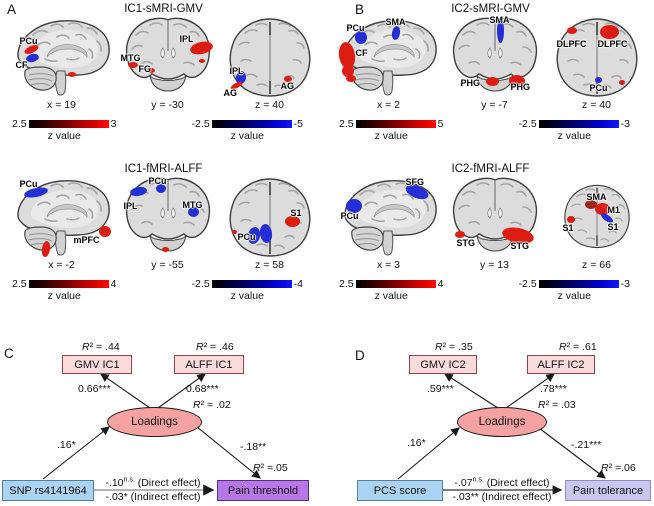 This screenshot has width=654, height=506. Describe the element at coordinates (61, 105) in the screenshot. I see `slice-coordinate: x = 19` at that location.